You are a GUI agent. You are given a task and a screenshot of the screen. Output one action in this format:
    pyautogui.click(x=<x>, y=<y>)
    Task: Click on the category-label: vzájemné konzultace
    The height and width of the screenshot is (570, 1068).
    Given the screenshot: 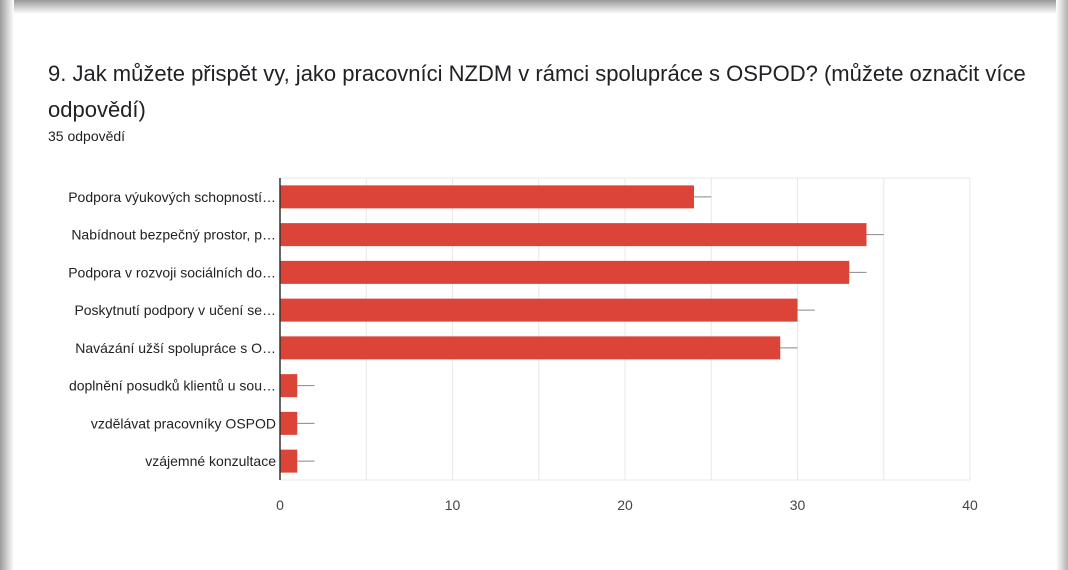 What is the action you would take?
    pyautogui.click(x=210, y=461)
    